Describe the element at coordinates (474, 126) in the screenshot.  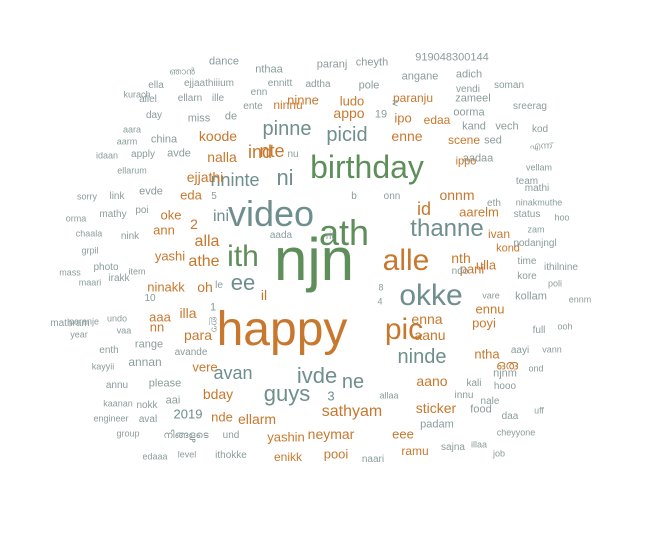
I see `cloud-word: kand` at that location.